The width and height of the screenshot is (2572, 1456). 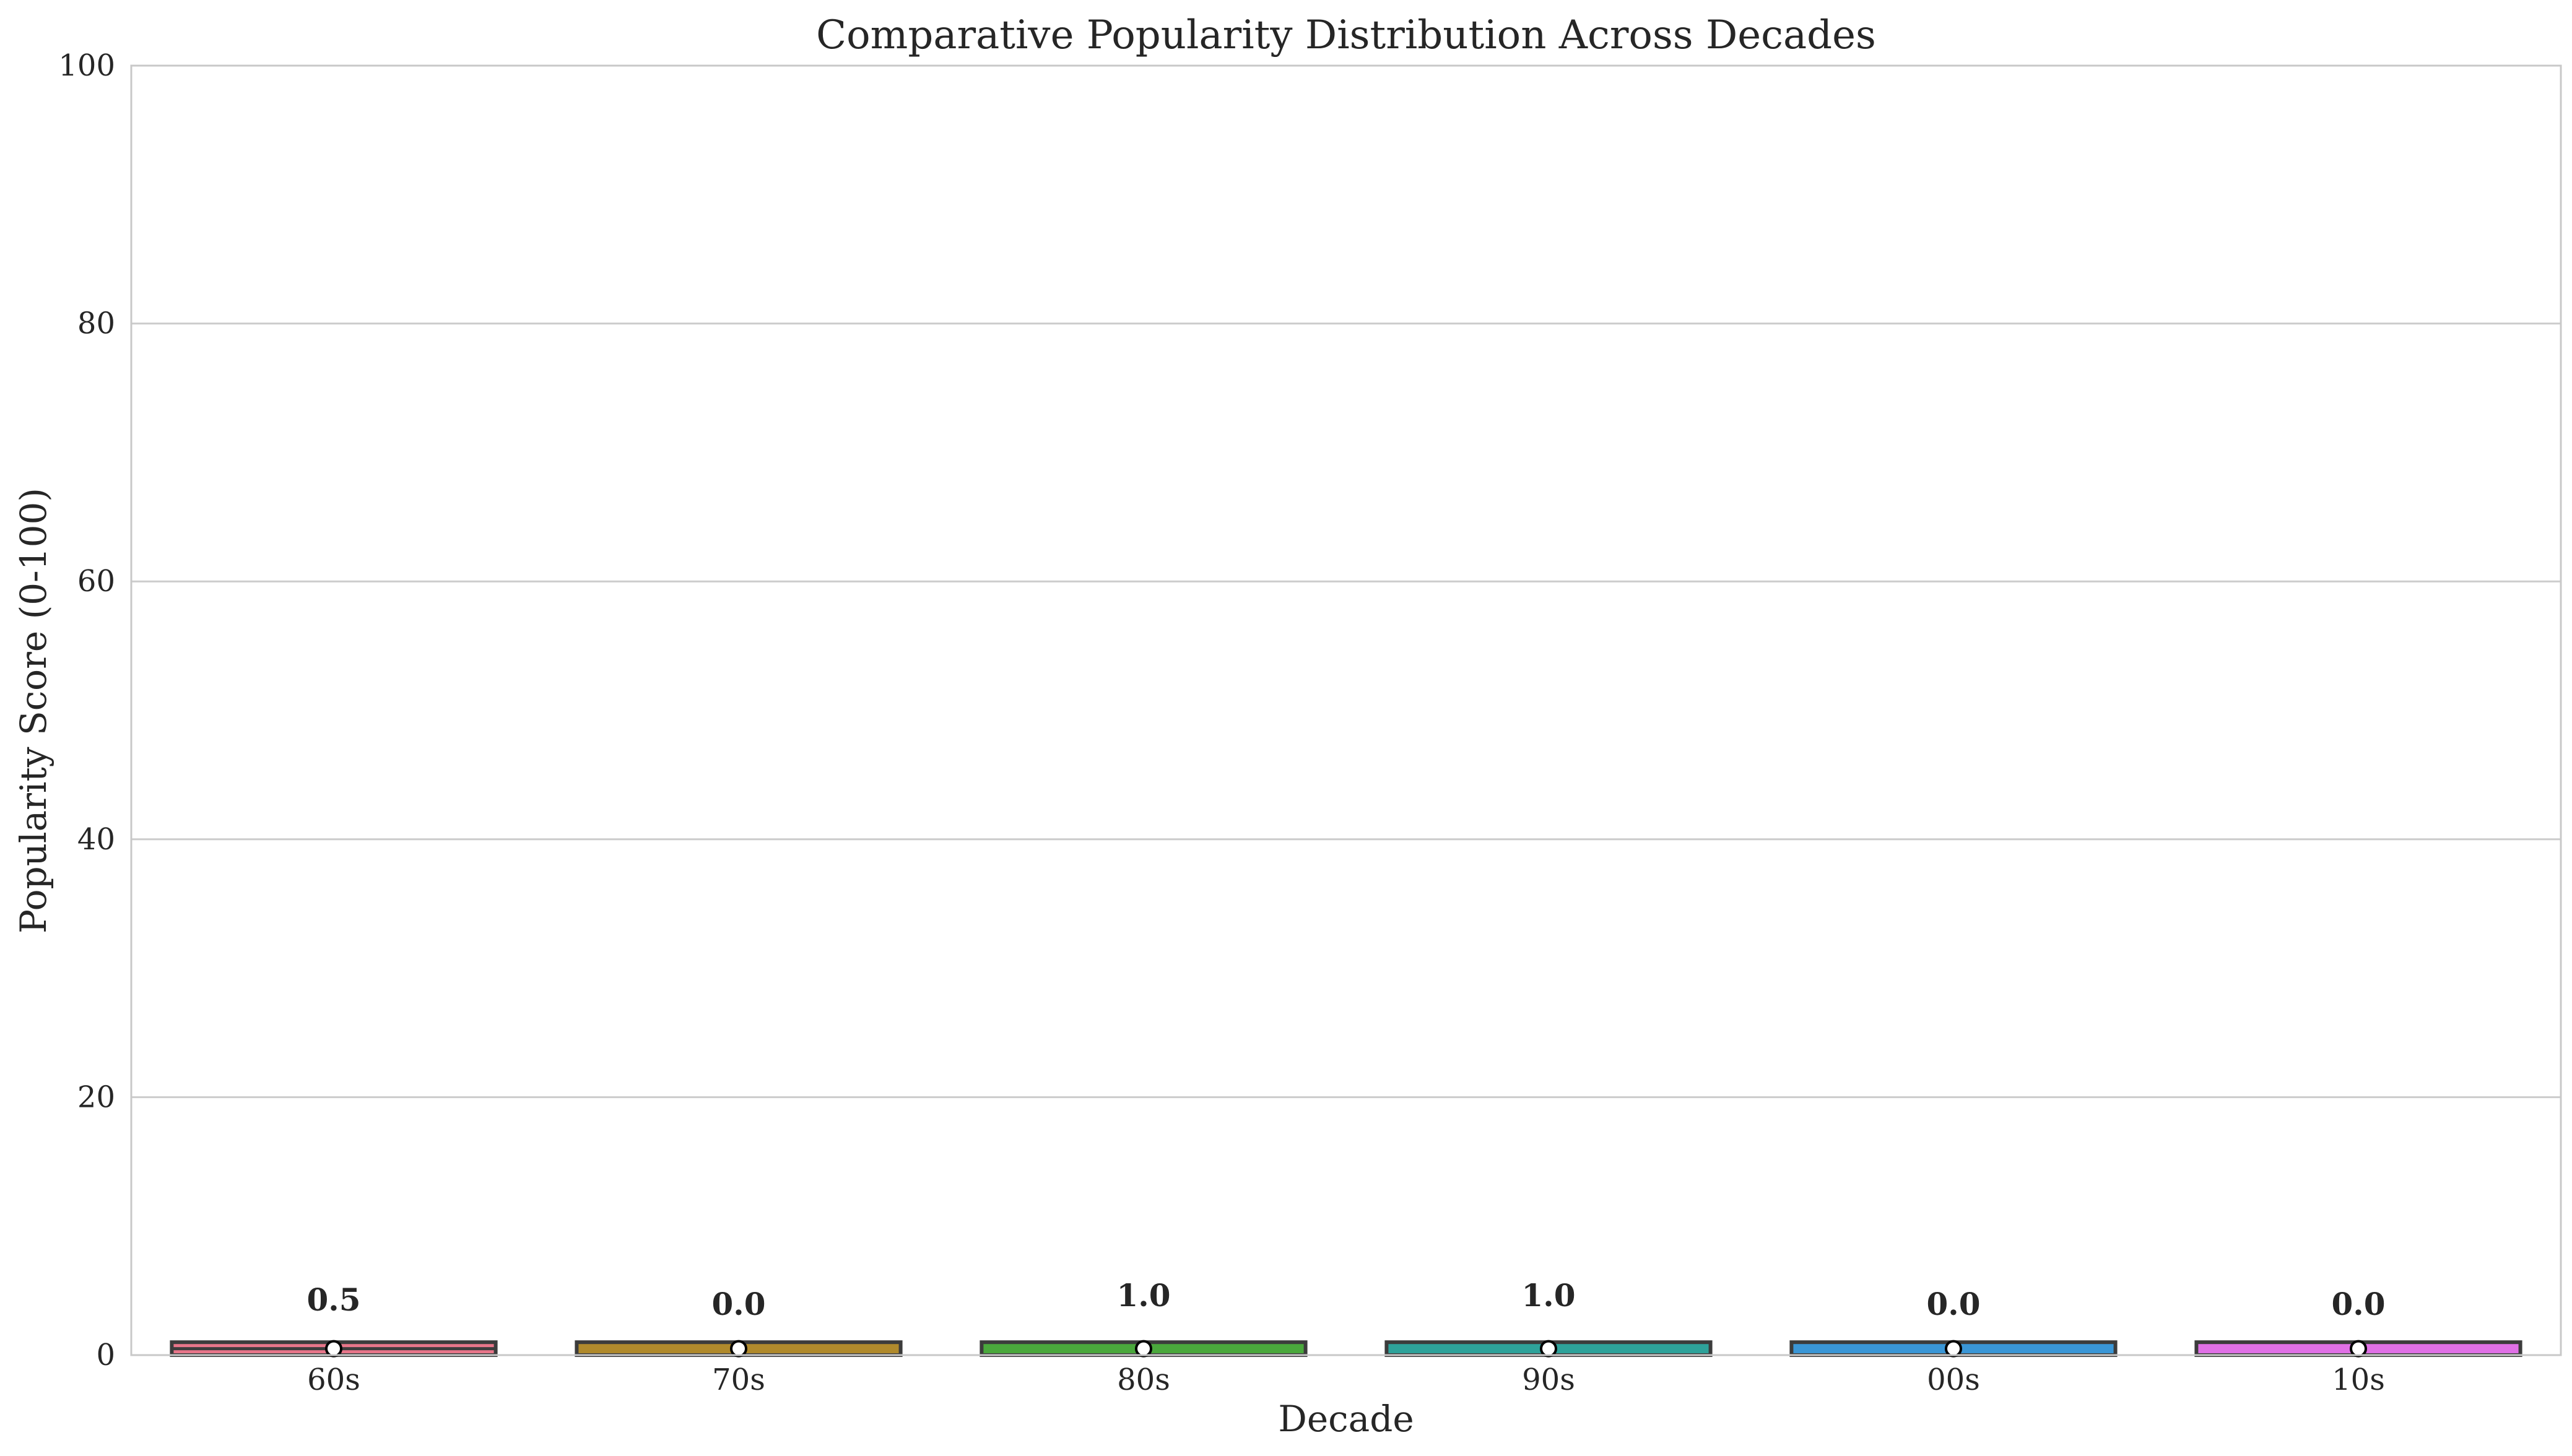 I want to click on y-tick-label: 0, so click(x=105, y=1355).